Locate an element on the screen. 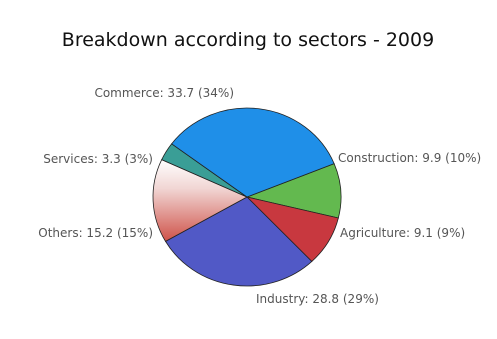 The width and height of the screenshot is (497, 339). label-construction: Construction: 9.9 (10%) is located at coordinates (409, 158).